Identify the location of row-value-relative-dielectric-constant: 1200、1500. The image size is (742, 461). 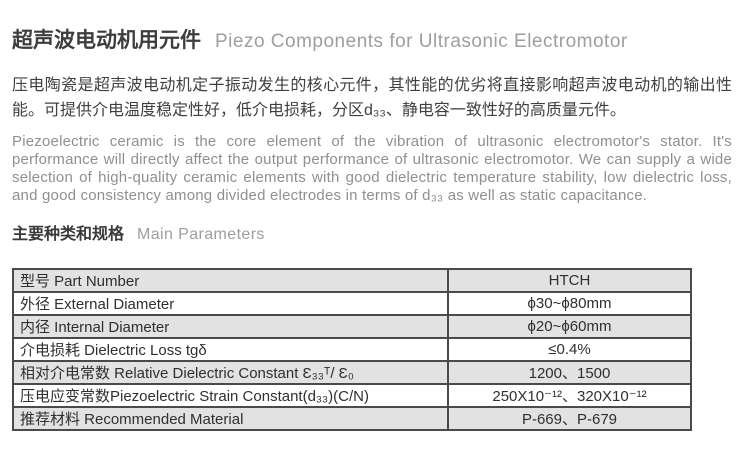
(569, 372).